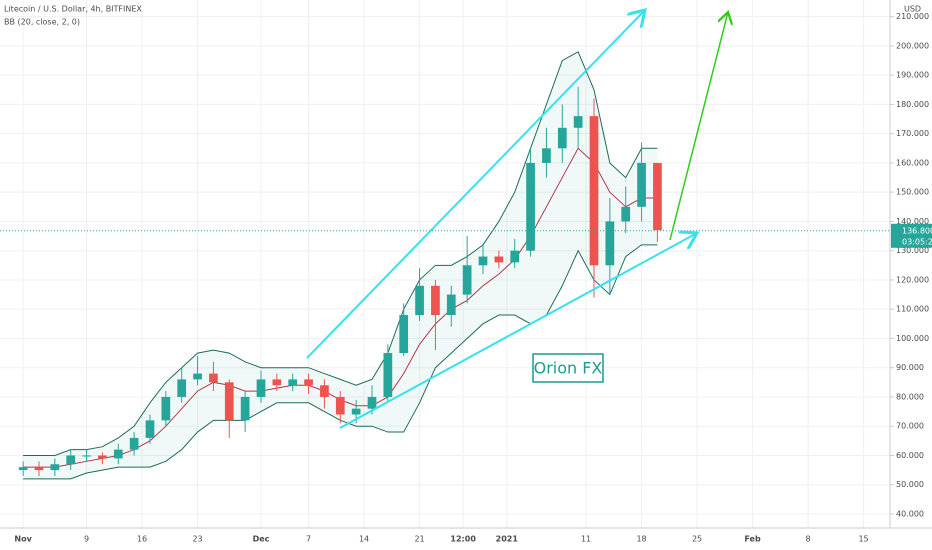  I want to click on x-tick-label: 11, so click(586, 539).